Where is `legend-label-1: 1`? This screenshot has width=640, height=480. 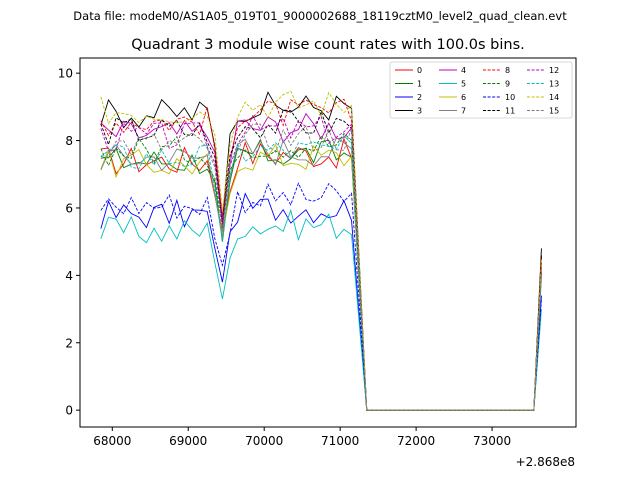
legend-label-1: 1 is located at coordinates (419, 84).